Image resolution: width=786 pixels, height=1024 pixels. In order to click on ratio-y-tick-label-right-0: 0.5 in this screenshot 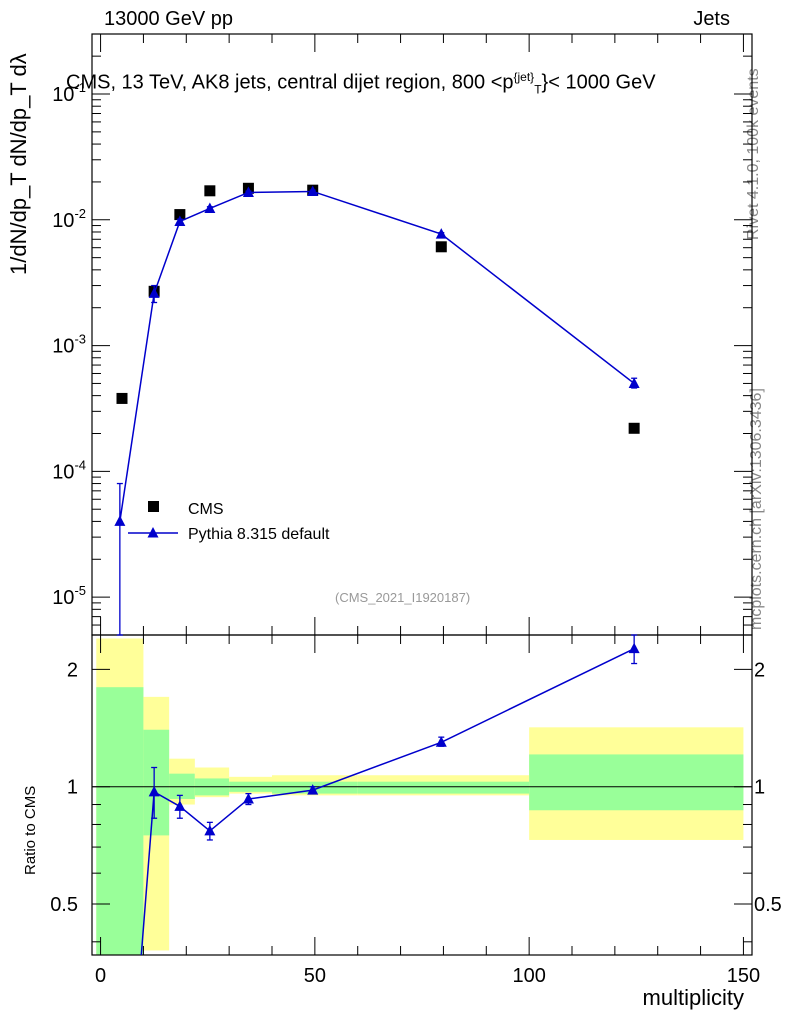, I will do `click(768, 905)`.